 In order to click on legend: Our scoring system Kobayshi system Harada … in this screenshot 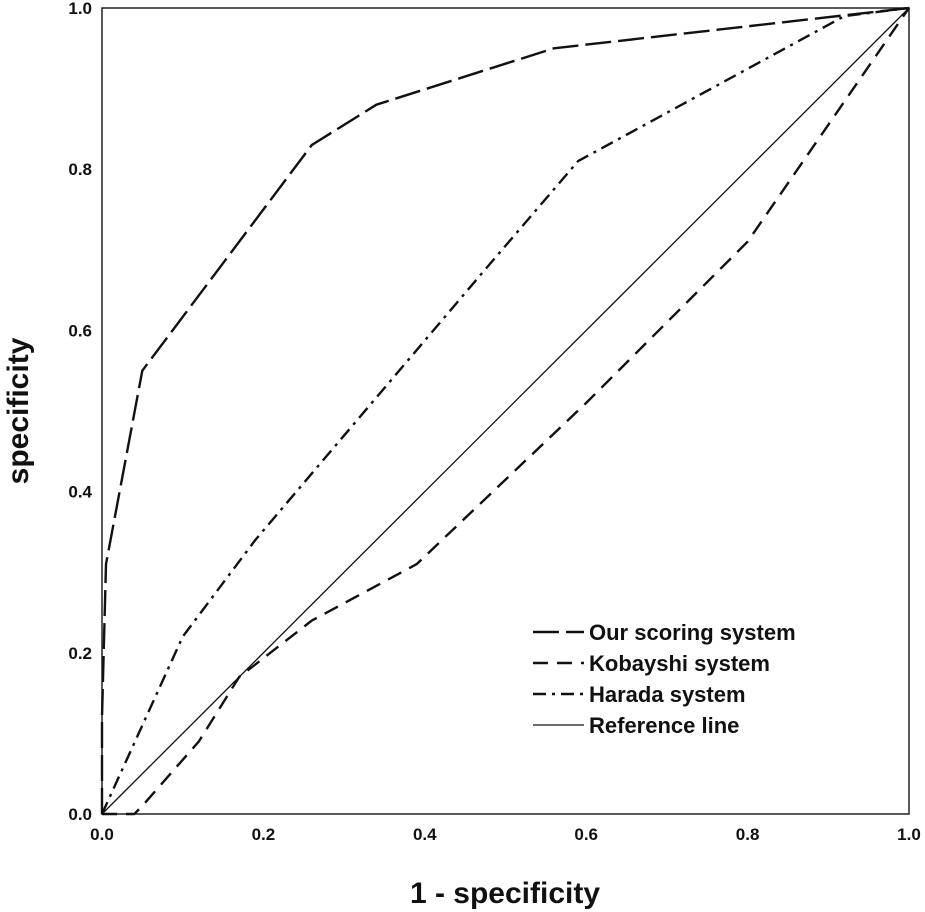, I will do `click(664, 679)`.